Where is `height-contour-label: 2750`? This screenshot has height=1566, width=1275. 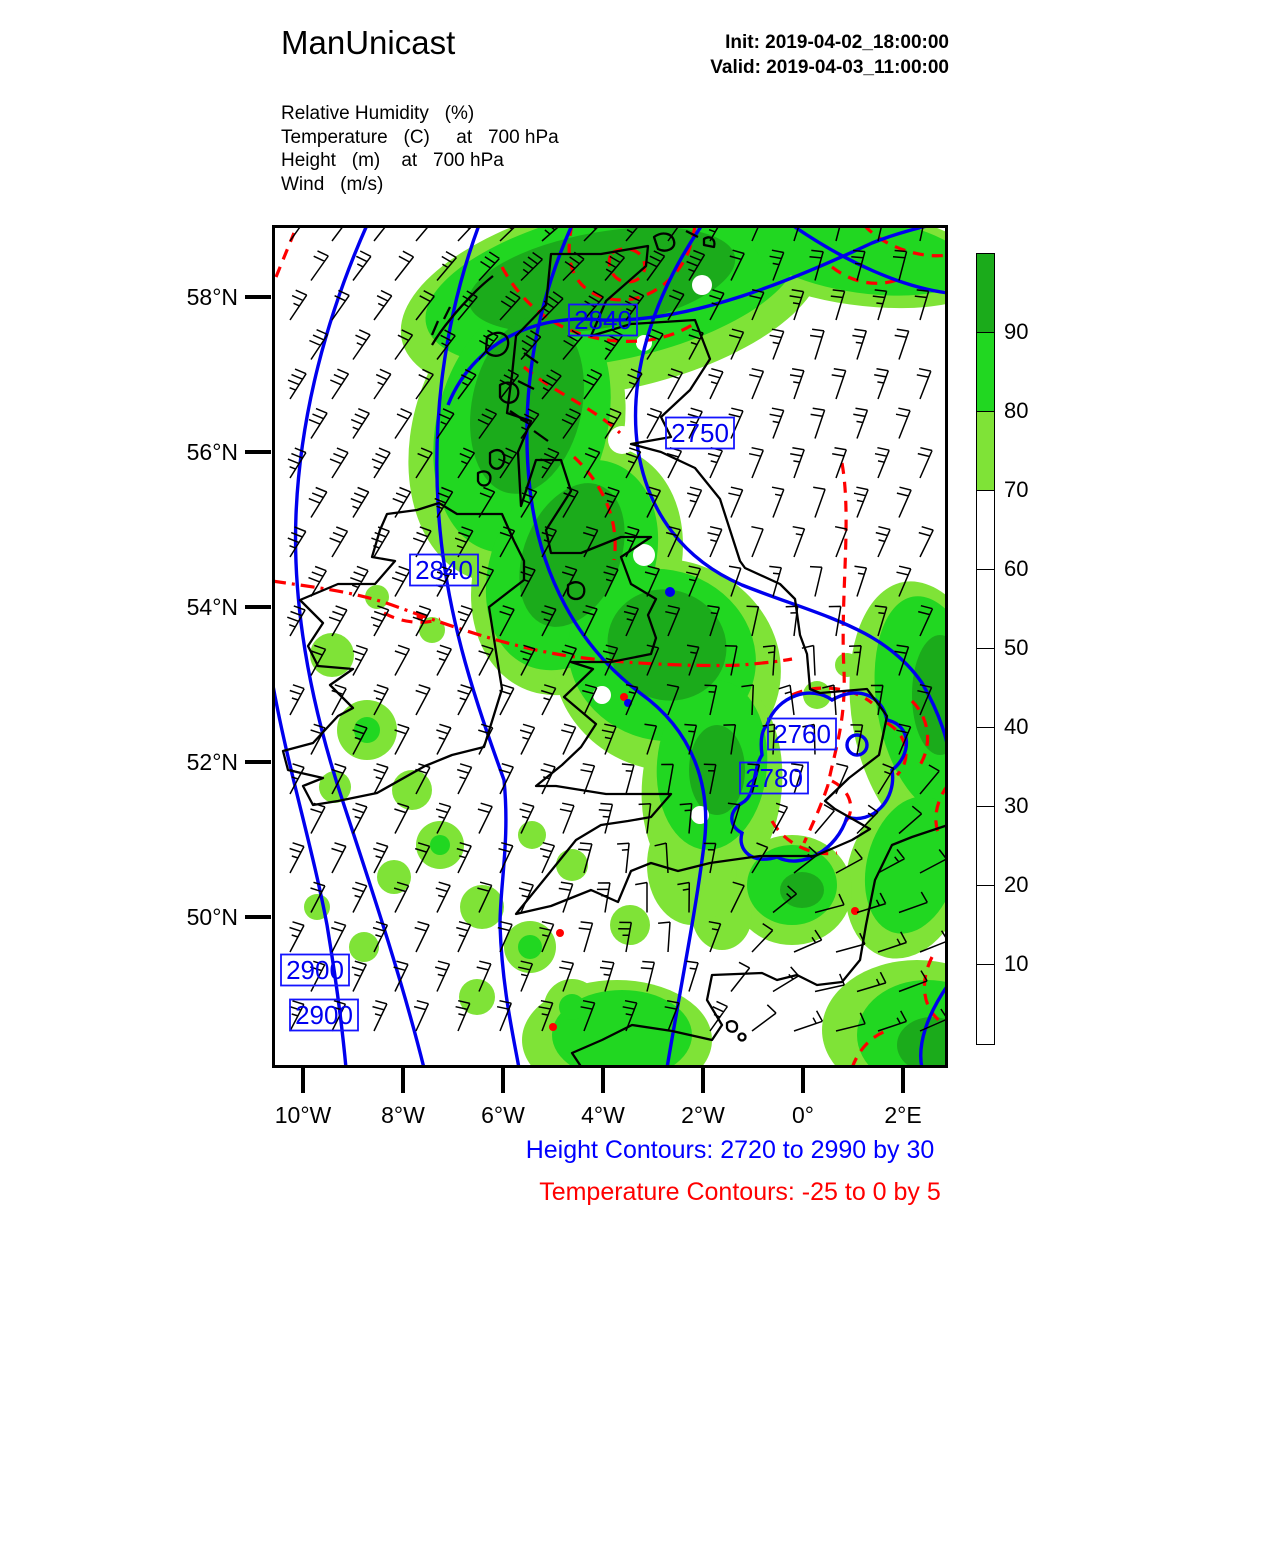 height-contour-label: 2750 is located at coordinates (700, 433).